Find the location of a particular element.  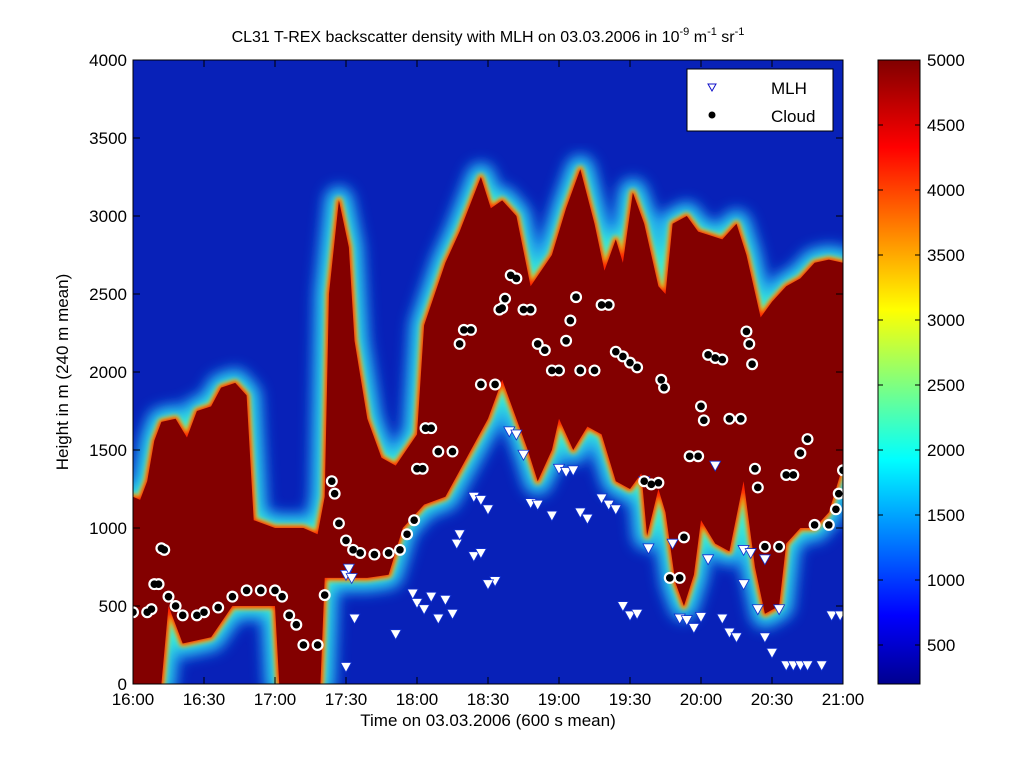

legend-entry-cloud: Cloud is located at coordinates (793, 116).